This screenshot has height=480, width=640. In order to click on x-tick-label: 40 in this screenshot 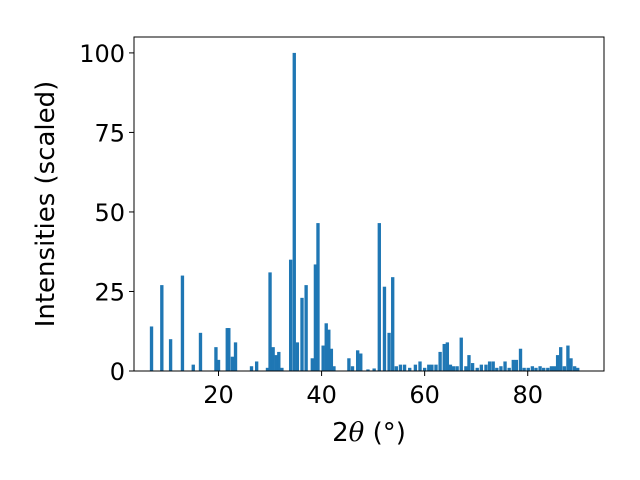, I will do `click(321, 395)`.